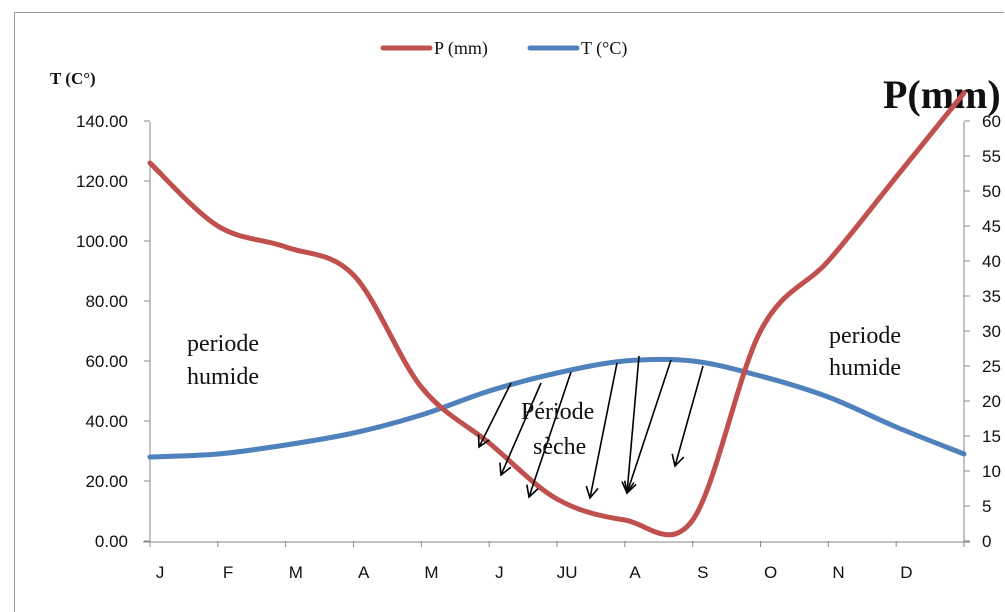 The image size is (1005, 612). I want to click on right-tick-label: 55, so click(991, 156).